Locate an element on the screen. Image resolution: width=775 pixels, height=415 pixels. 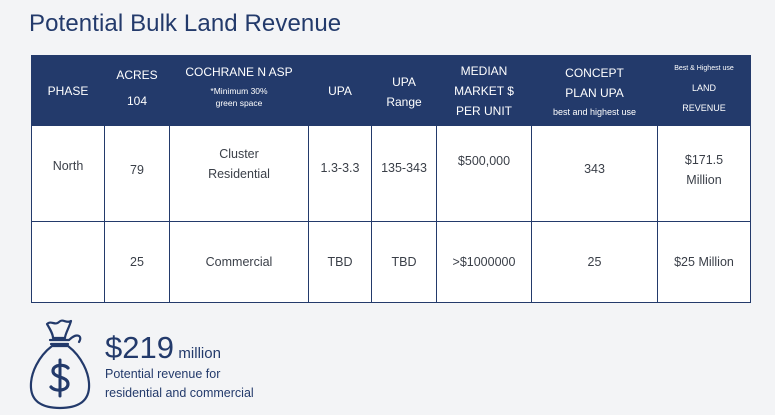
cell-revenue: $25 Million is located at coordinates (704, 262).